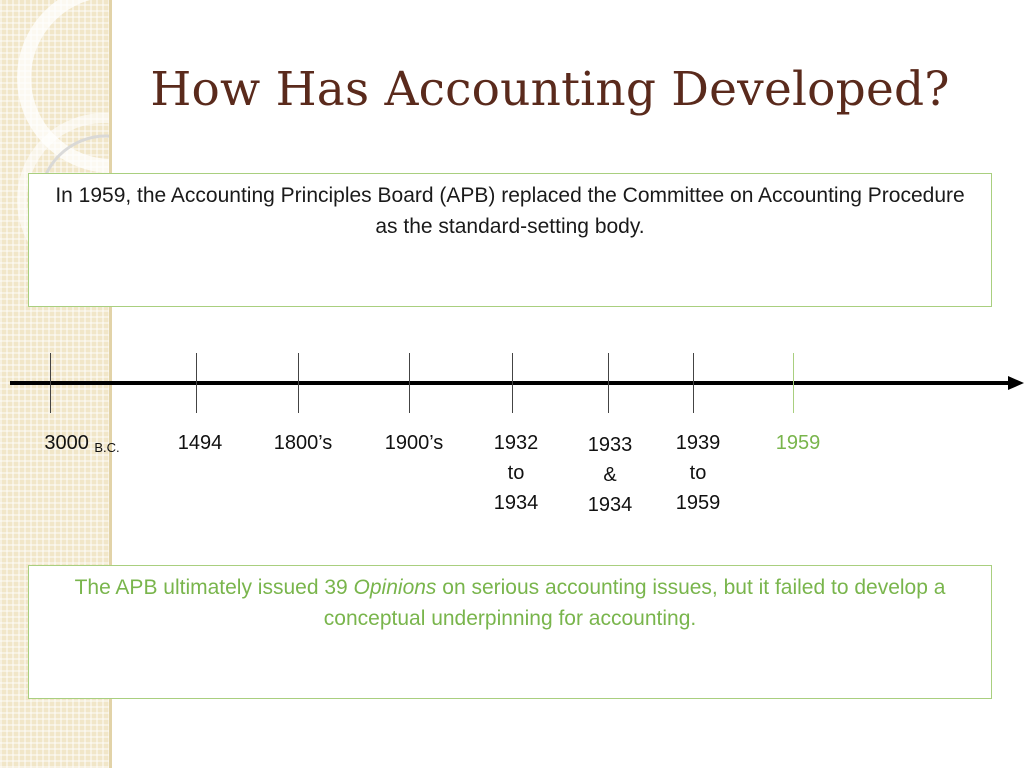 The image size is (1024, 768). What do you see at coordinates (798, 443) in the screenshot?
I see `timeline-label-1959: 1959` at bounding box center [798, 443].